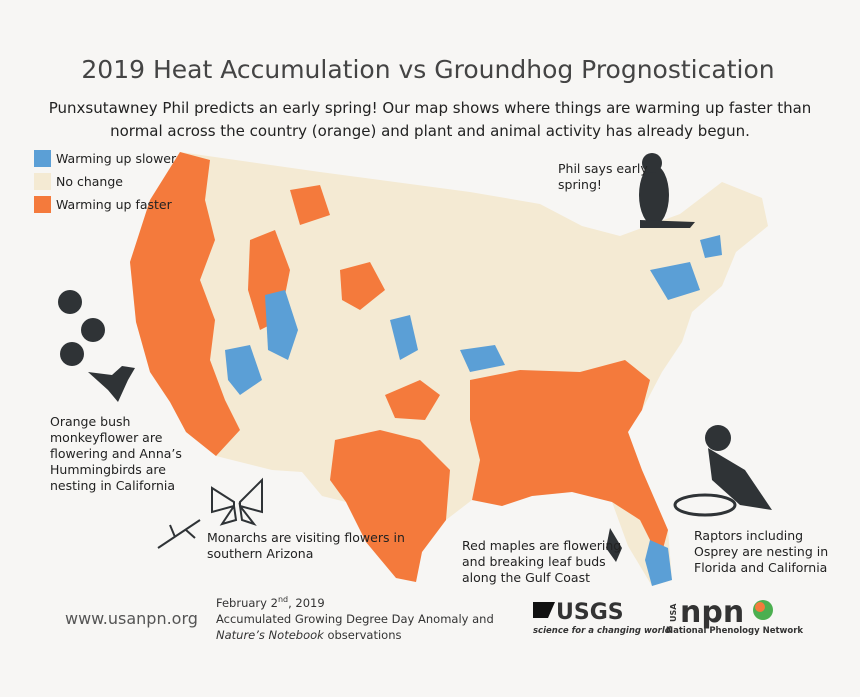 The width and height of the screenshot is (860, 697). Describe the element at coordinates (116, 453) in the screenshot. I see `annotation-line: flowering and Anna’s` at that location.